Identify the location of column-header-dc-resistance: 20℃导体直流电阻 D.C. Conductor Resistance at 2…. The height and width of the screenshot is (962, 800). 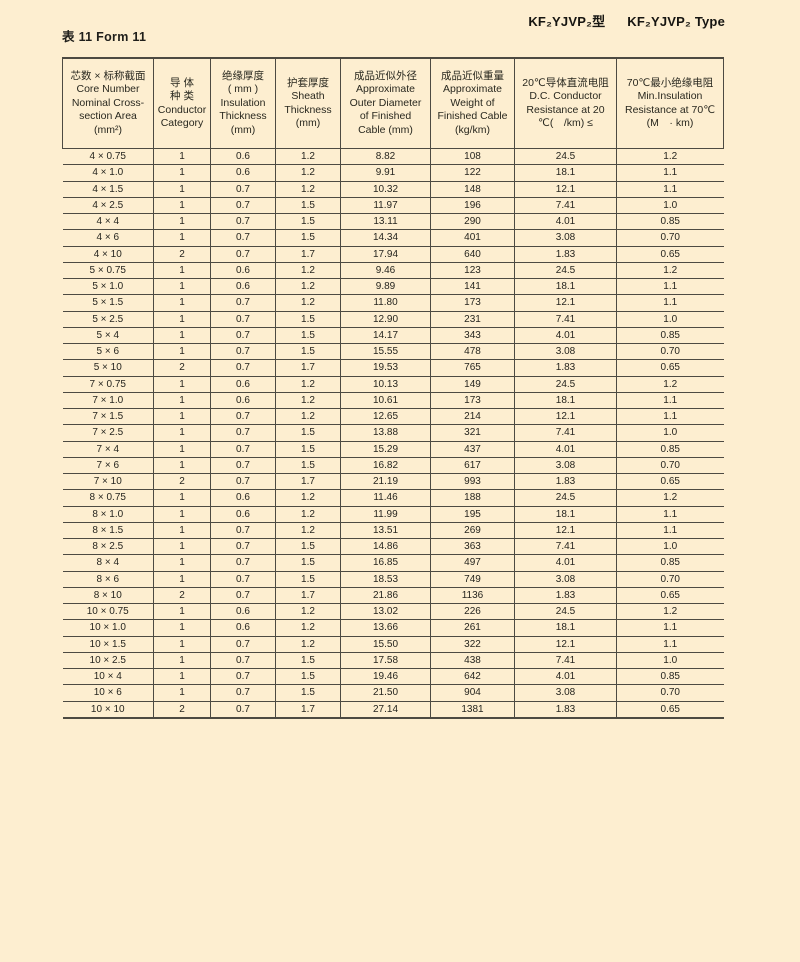
(565, 103).